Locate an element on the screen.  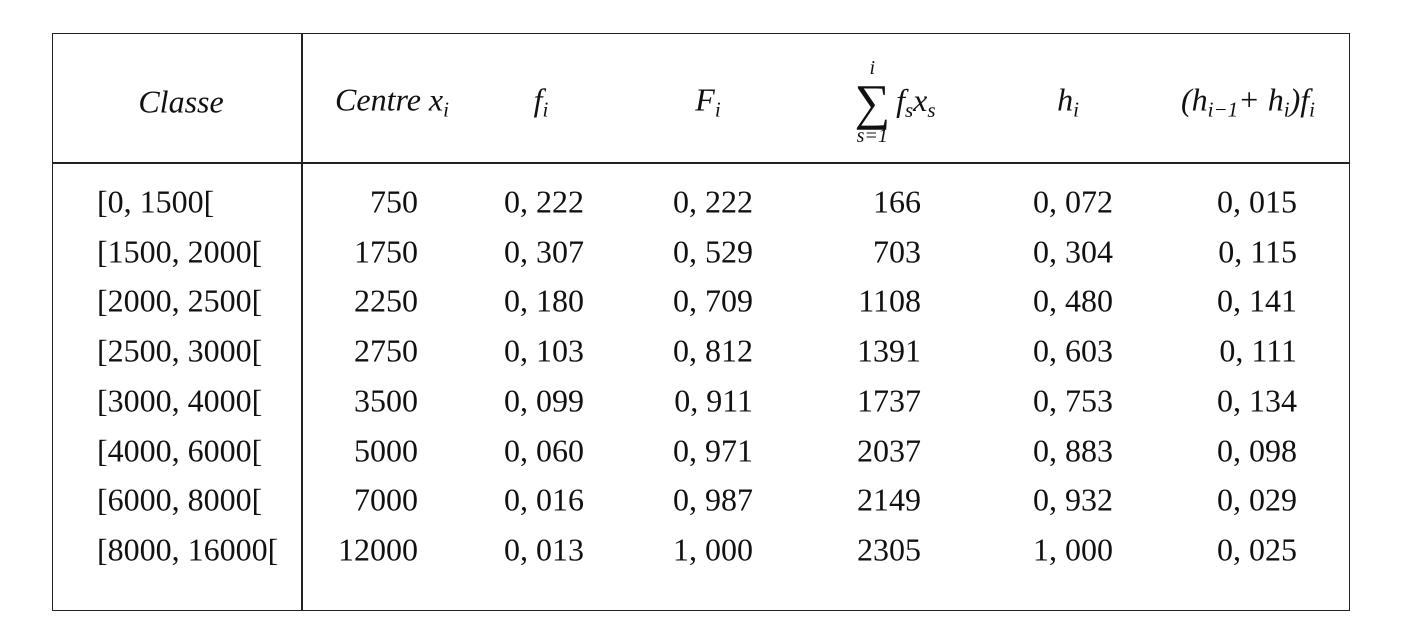
value-cell: 0, 029 is located at coordinates (1257, 499).